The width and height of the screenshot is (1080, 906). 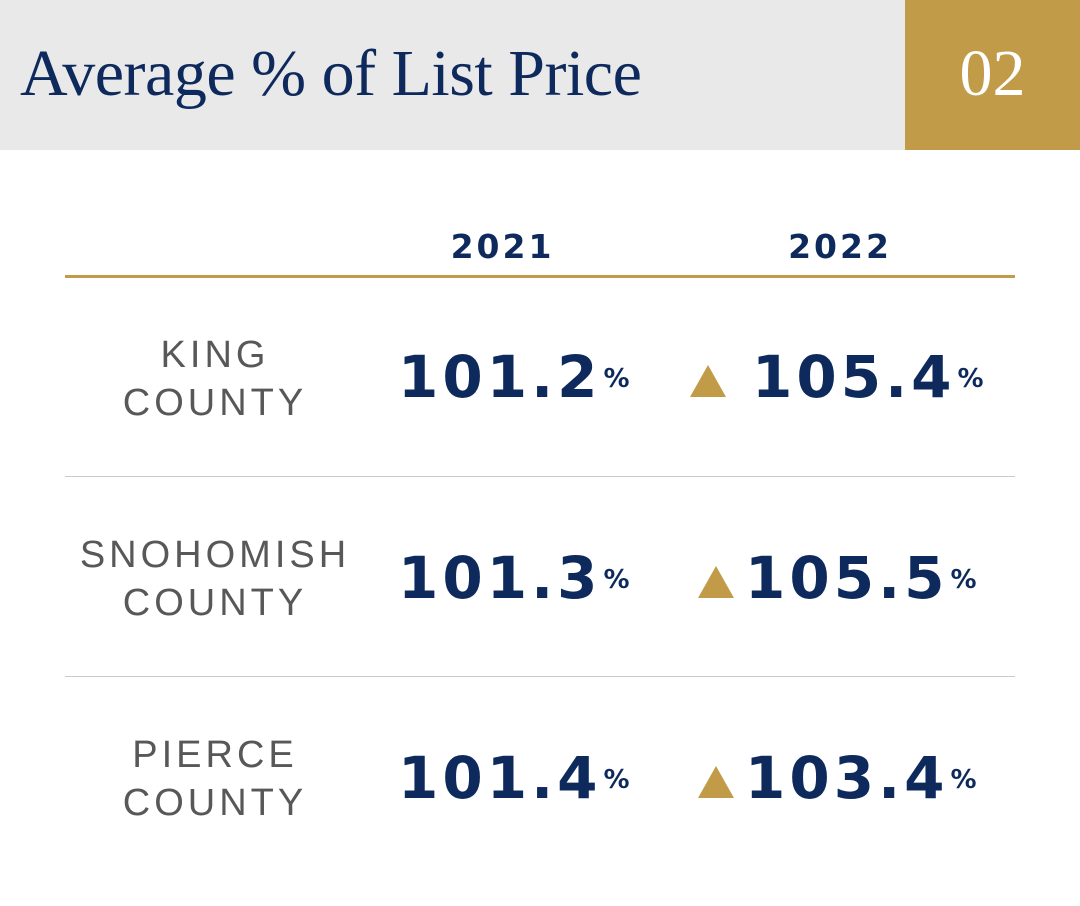 I want to click on value-number: 105.4, so click(x=854, y=377).